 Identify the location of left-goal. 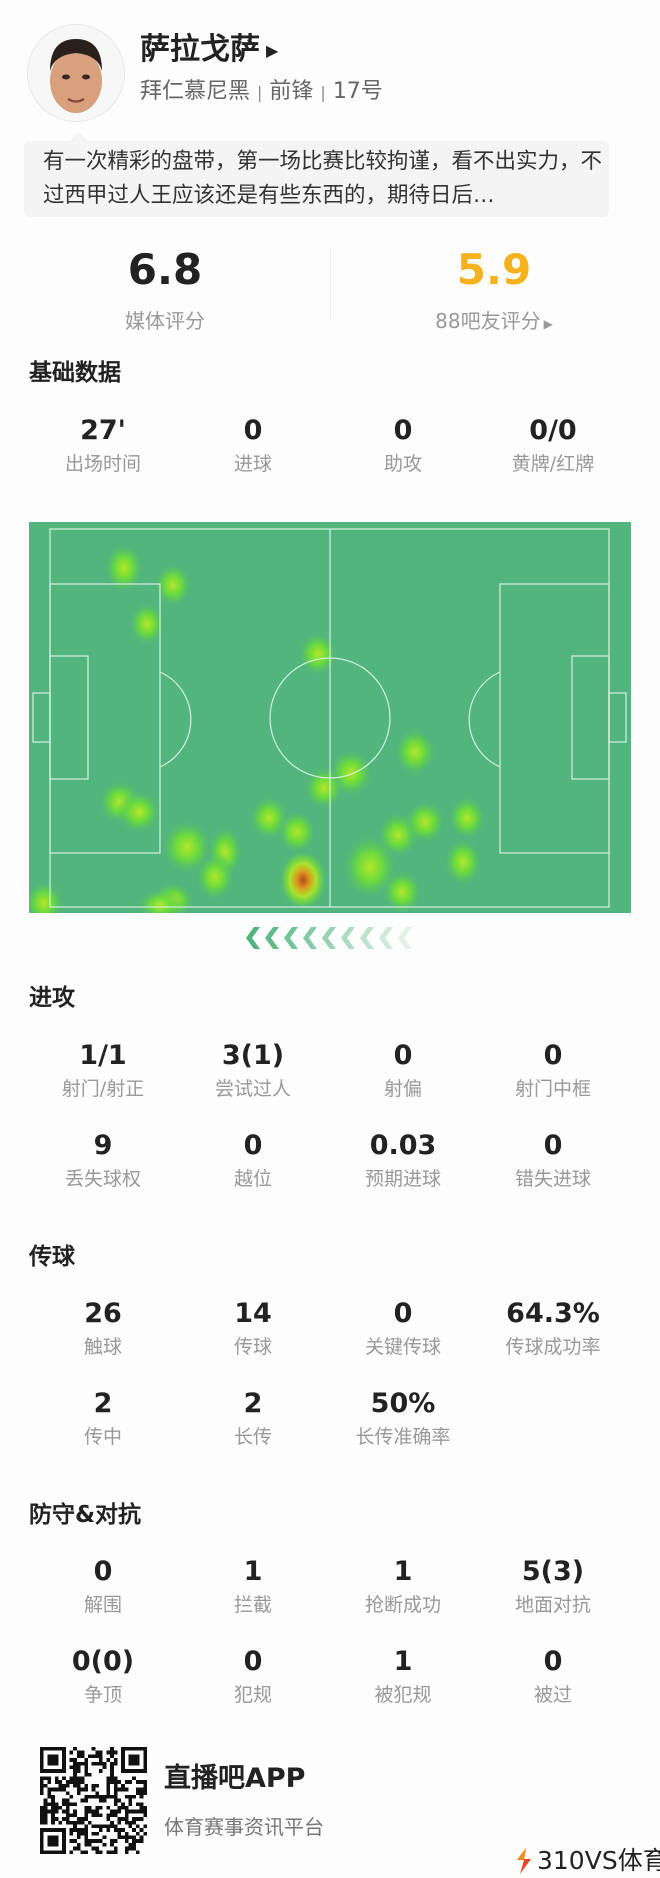
(41, 717).